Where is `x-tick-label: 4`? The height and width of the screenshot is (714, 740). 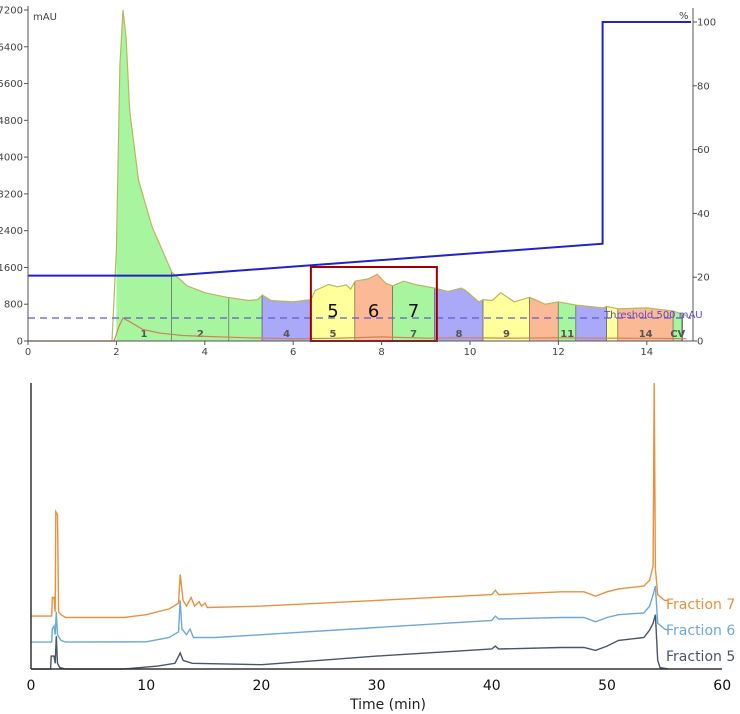 x-tick-label: 4 is located at coordinates (205, 352).